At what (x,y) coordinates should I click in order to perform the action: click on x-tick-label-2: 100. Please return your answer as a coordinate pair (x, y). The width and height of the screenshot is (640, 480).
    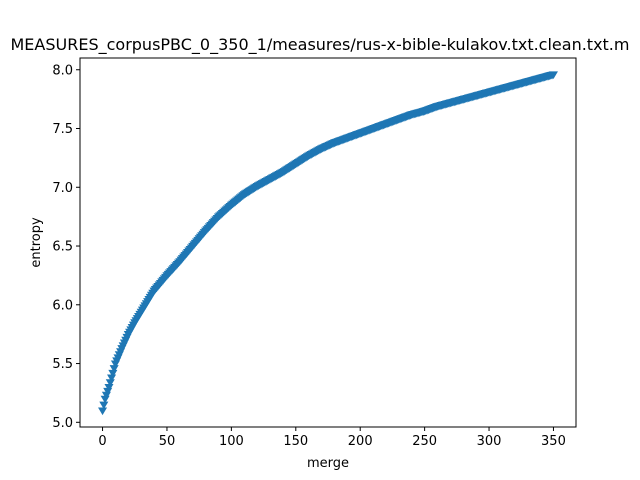
    Looking at the image, I should click on (231, 441).